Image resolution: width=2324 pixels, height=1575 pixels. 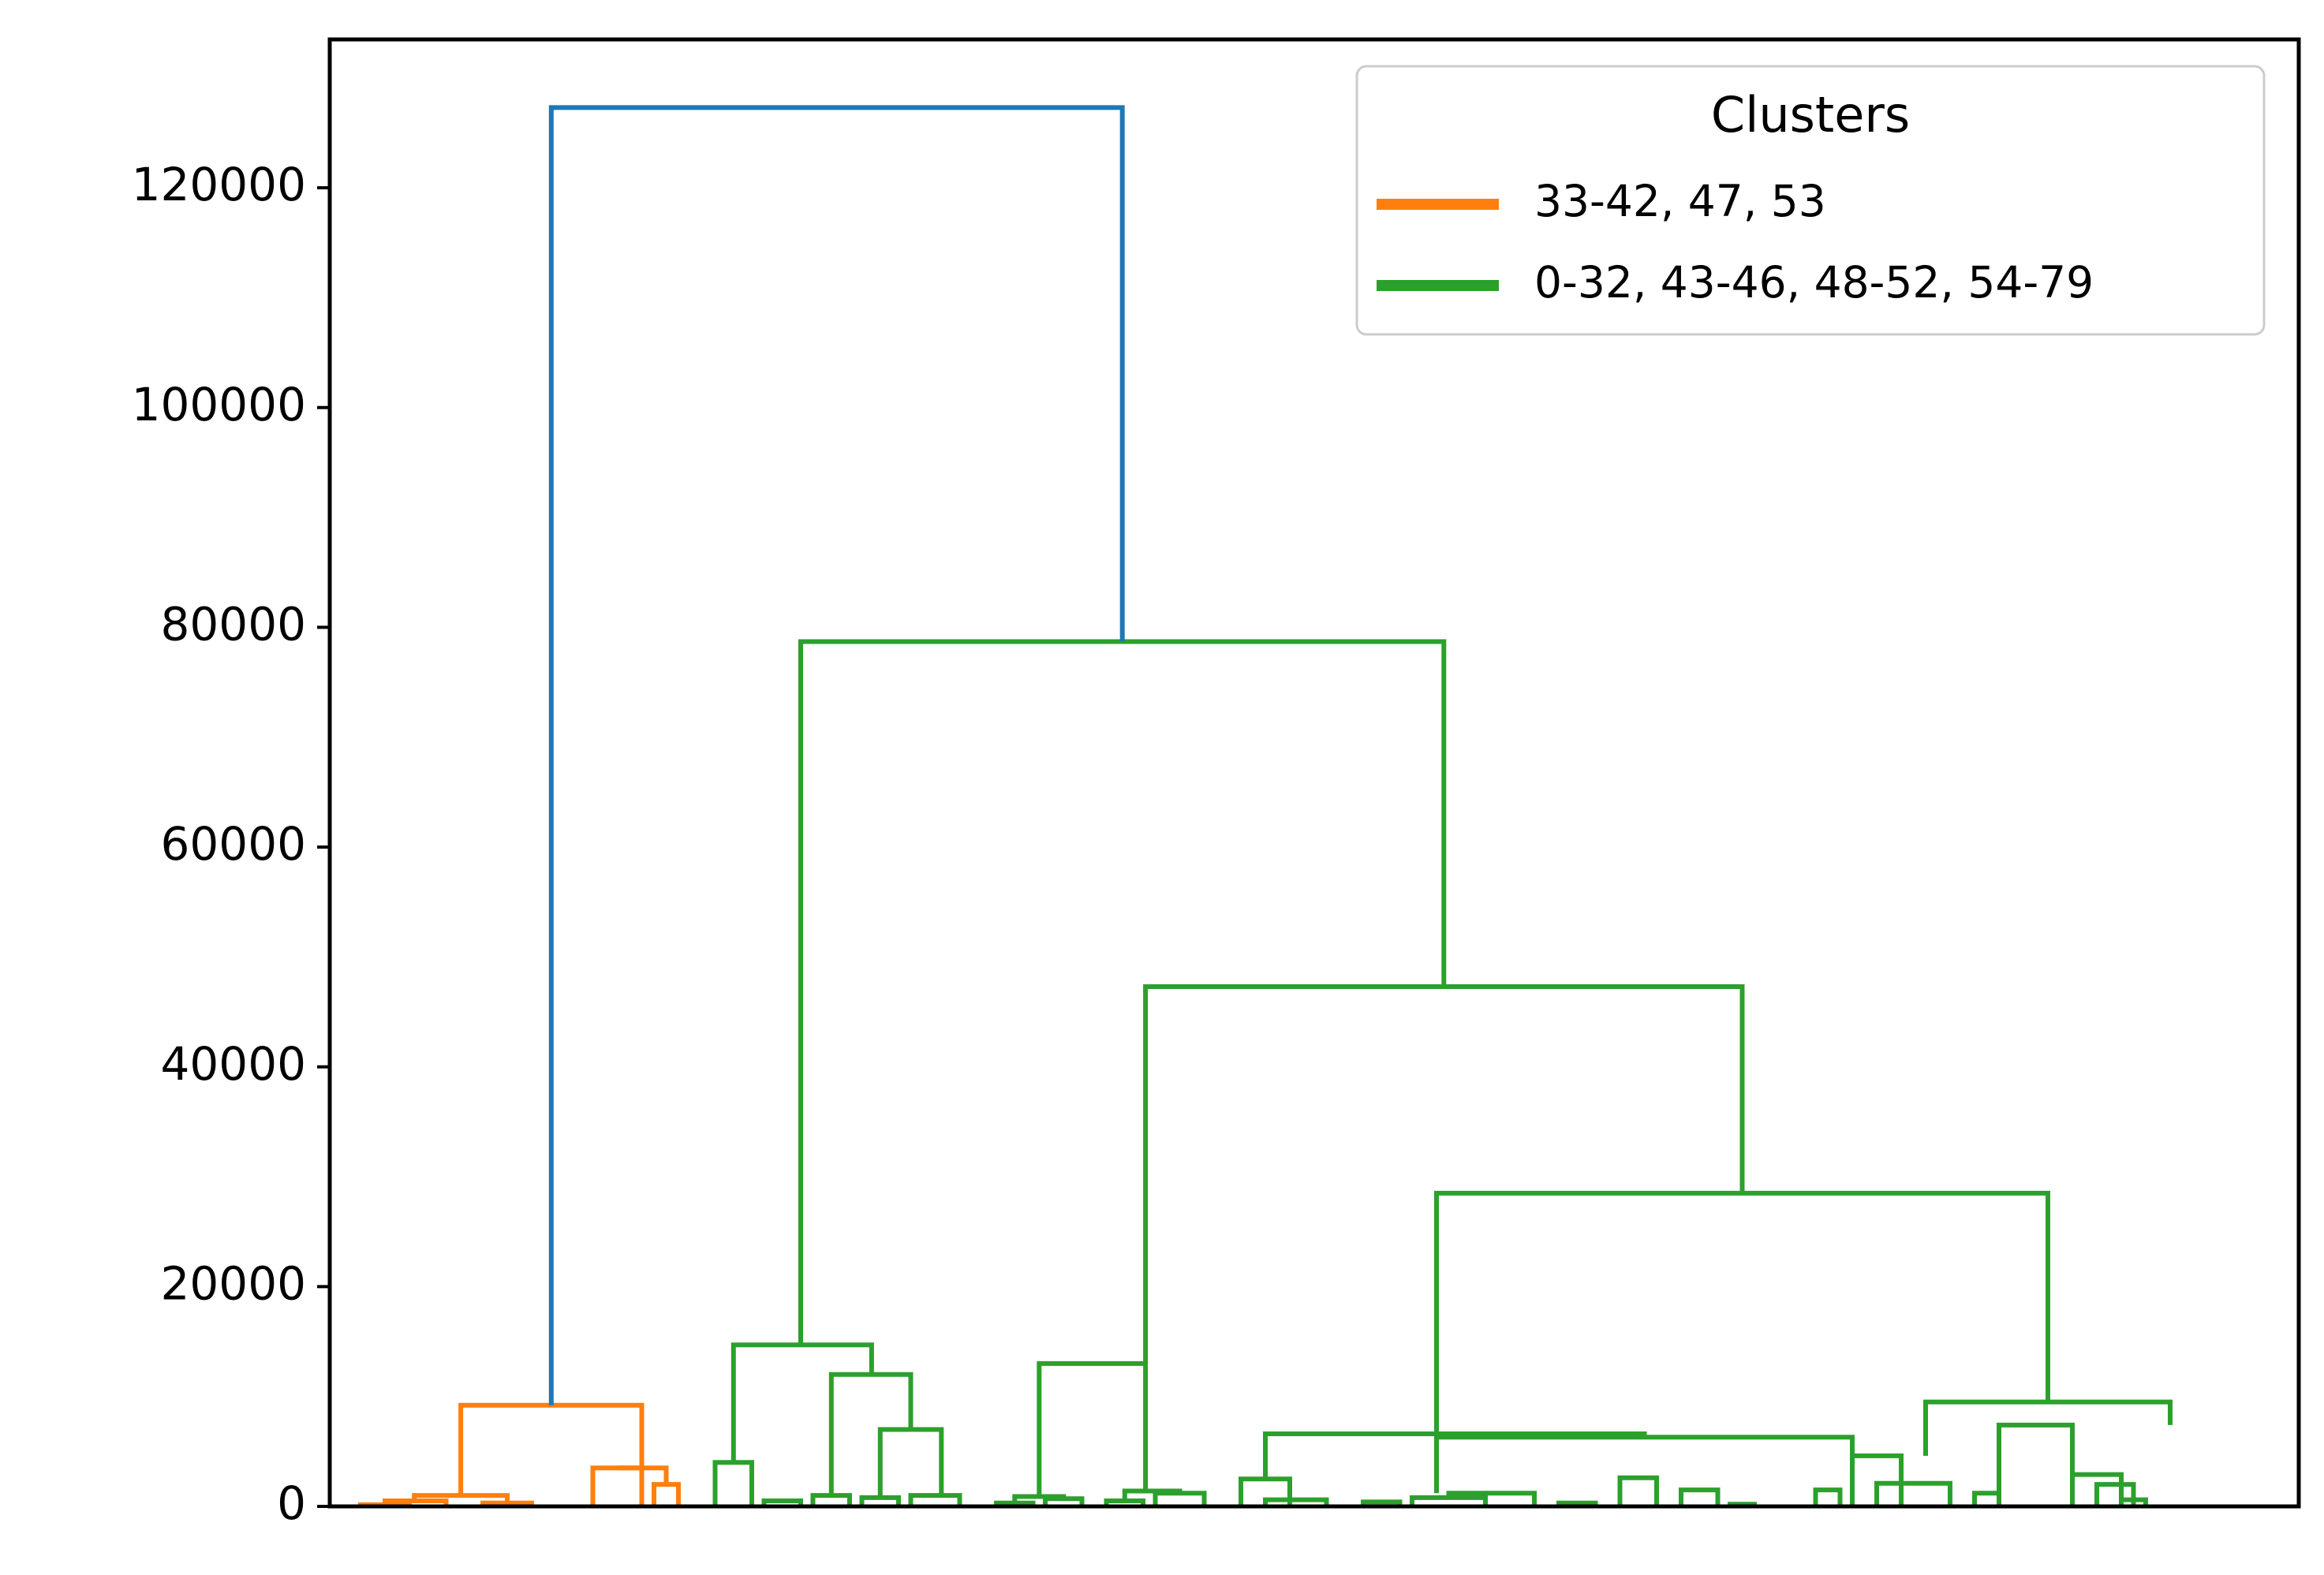 I want to click on y-tick-label-2: 40000, so click(x=233, y=1064).